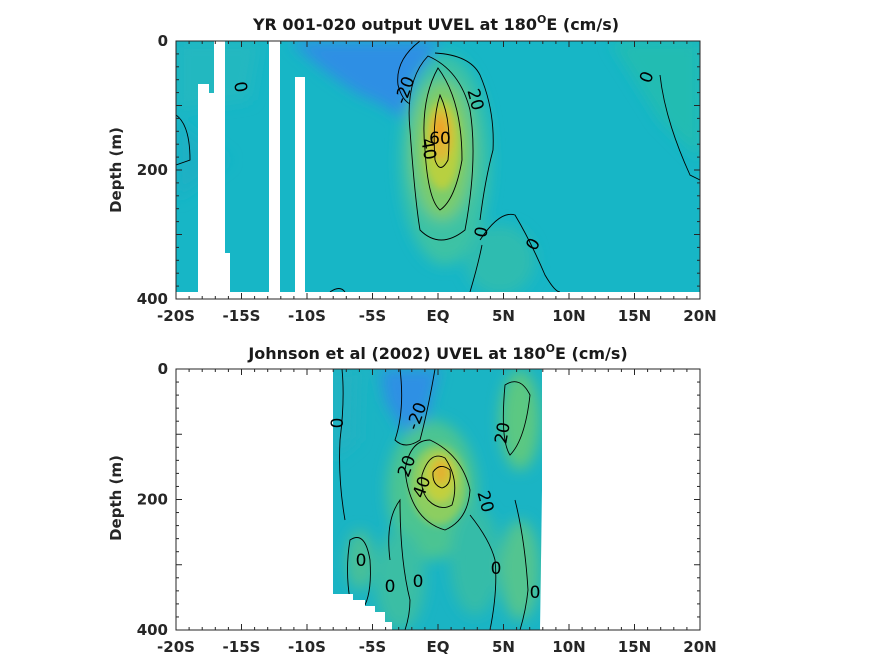 The image size is (875, 656). I want to click on panel-top-ylabel: Depth (m), so click(116, 170).